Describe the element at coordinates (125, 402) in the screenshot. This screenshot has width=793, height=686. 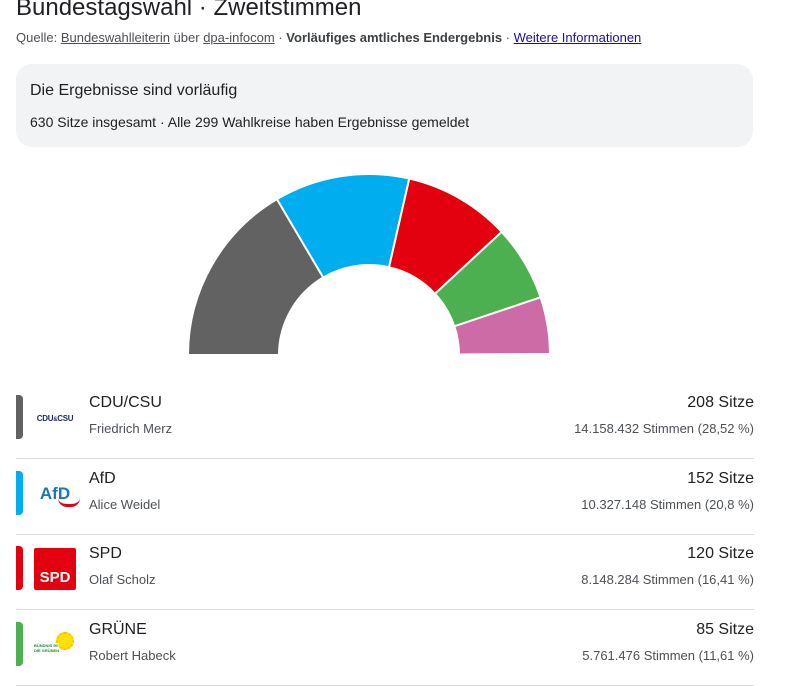
I see `party-name: CDU/CSU` at that location.